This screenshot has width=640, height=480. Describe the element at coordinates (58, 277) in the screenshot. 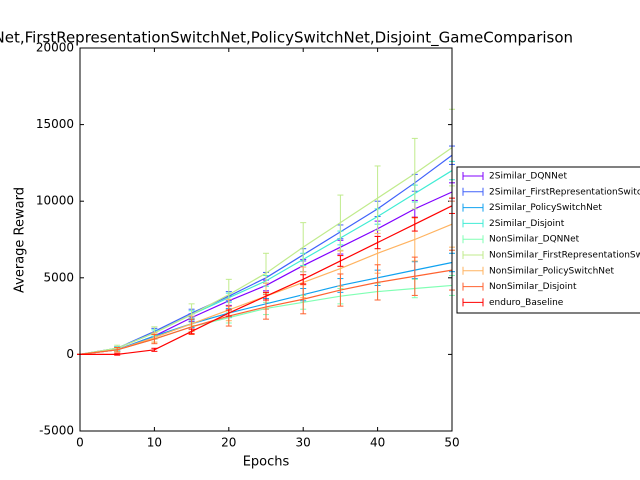

I see `y-tick-label: 5000` at that location.